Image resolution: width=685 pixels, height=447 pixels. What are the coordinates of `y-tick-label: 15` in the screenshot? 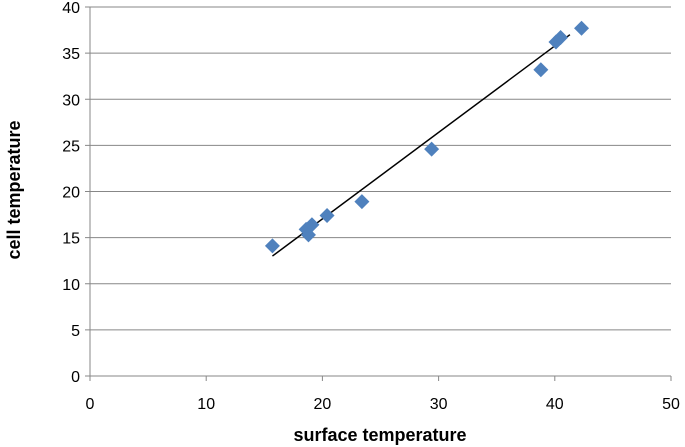 It's located at (71, 239).